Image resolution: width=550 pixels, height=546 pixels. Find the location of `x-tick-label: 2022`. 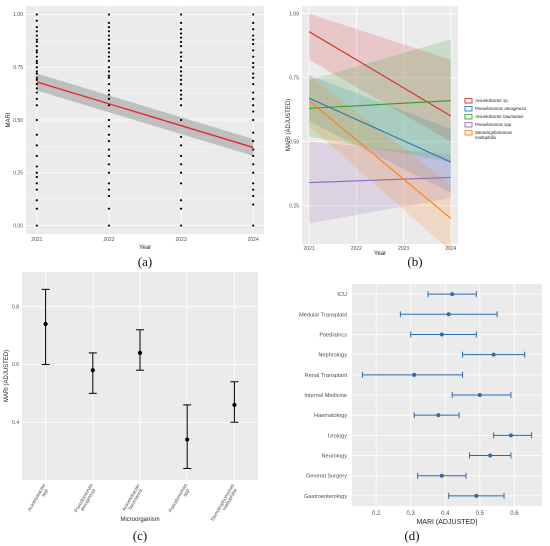

x-tick-label: 2022 is located at coordinates (356, 249).